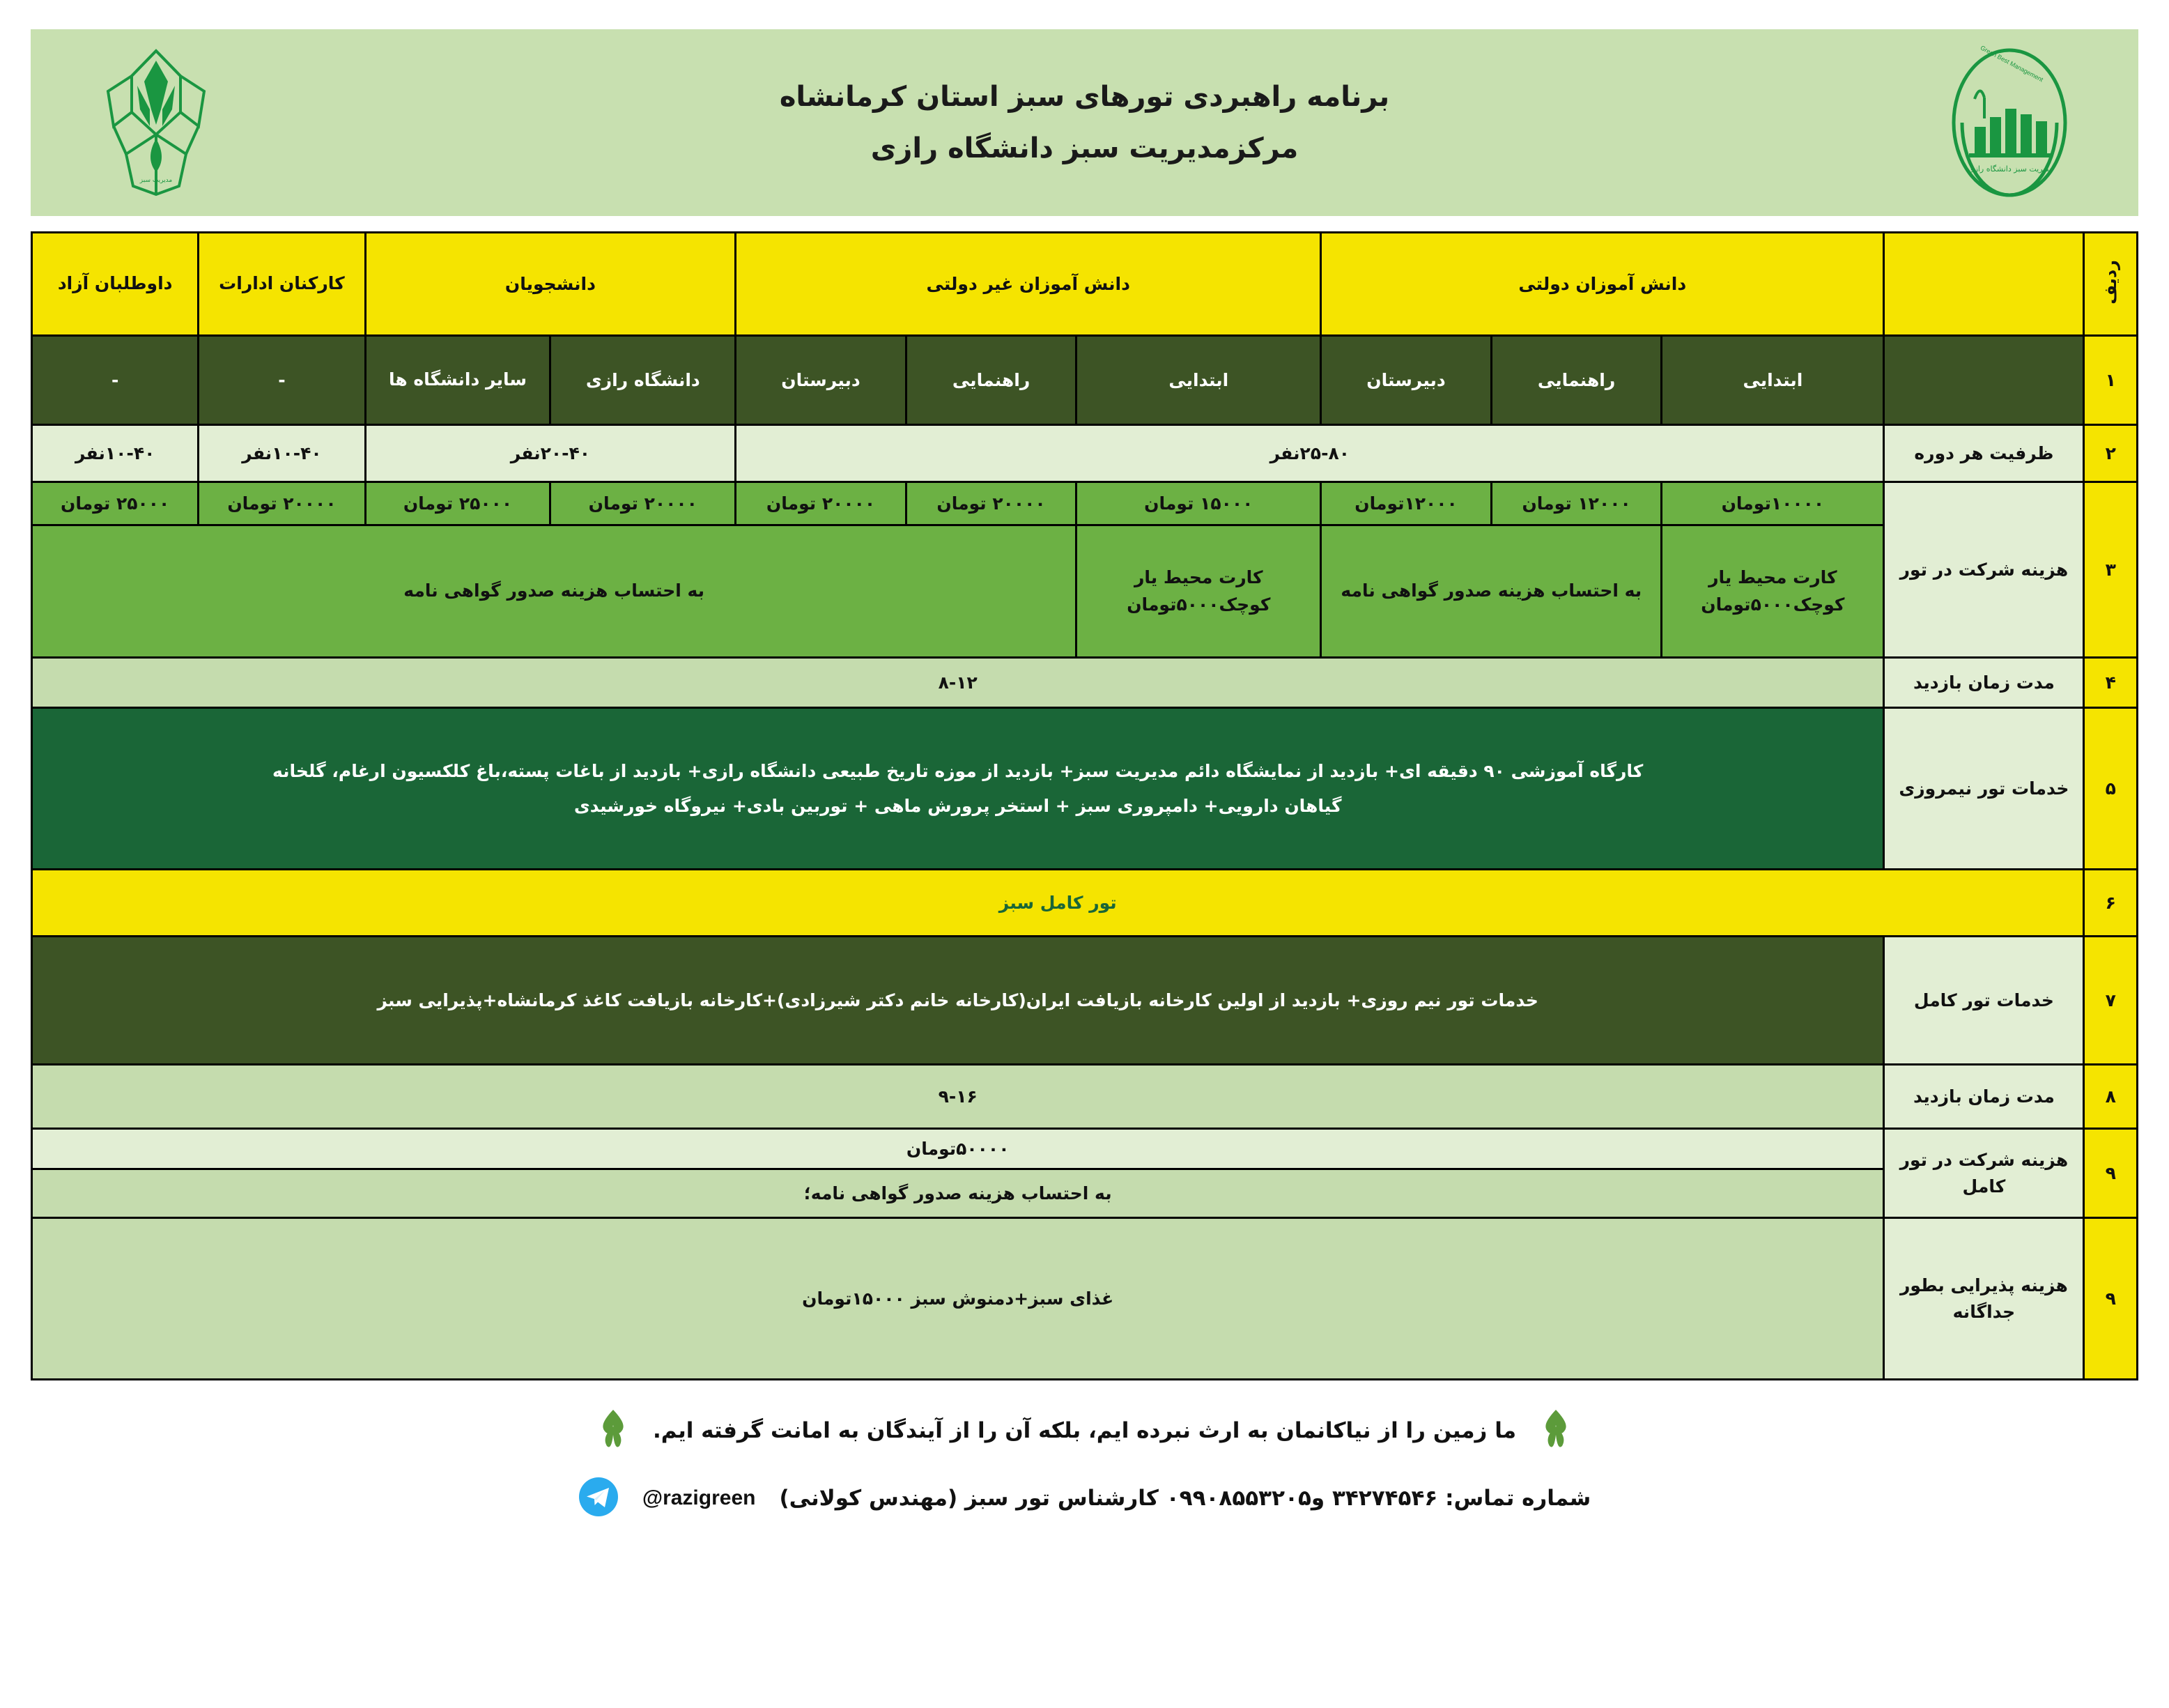  Describe the element at coordinates (643, 380) in the screenshot. I see `cell-razi-university: دانشگاه رازی` at that location.